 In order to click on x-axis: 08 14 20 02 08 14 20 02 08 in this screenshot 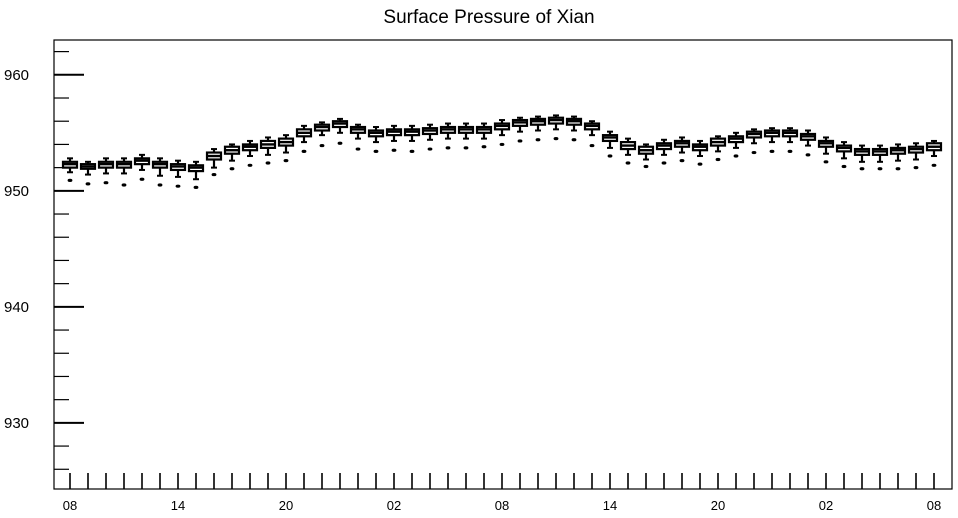, I will do `click(502, 493)`.